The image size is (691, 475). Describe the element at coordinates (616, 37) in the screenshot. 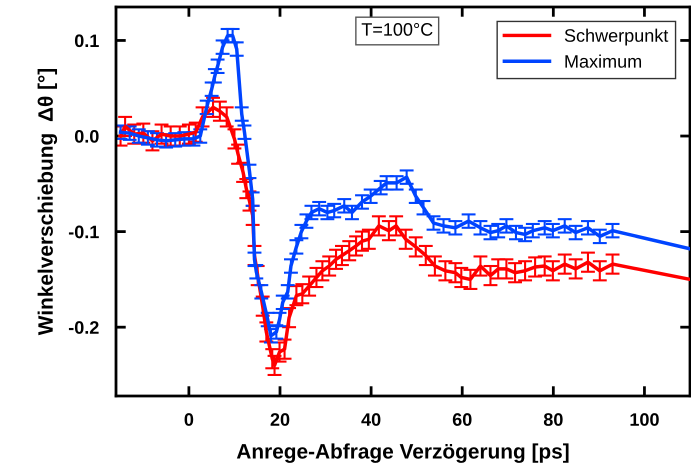

I see `legend-label: Schwerpunkt` at that location.